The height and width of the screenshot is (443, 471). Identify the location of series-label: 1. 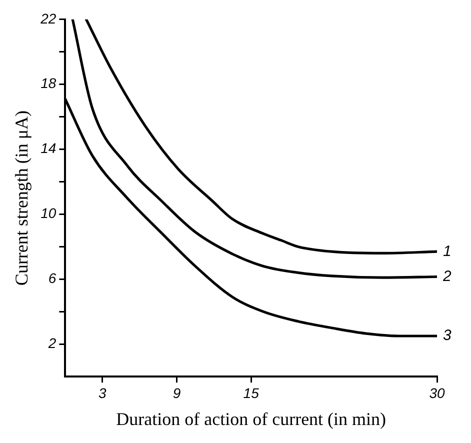
(447, 251).